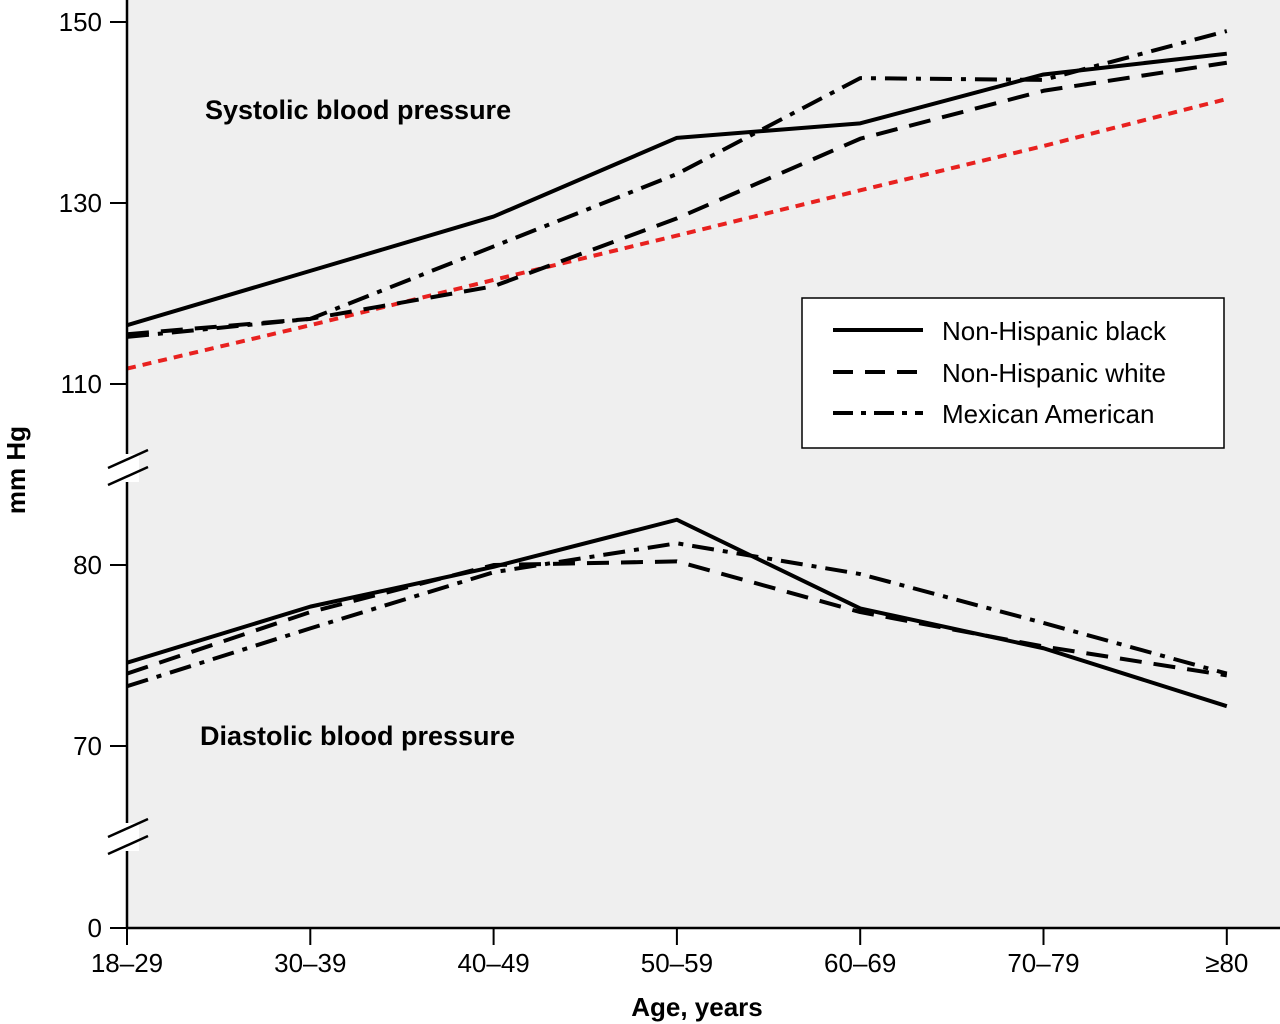 This screenshot has width=1280, height=1024. I want to click on x-tick-label: 50–59, so click(677, 963).